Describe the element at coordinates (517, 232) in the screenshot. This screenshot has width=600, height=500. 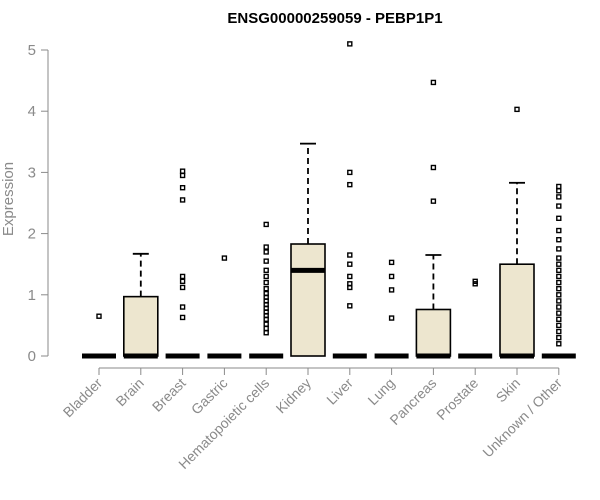
I see `box-skin` at that location.